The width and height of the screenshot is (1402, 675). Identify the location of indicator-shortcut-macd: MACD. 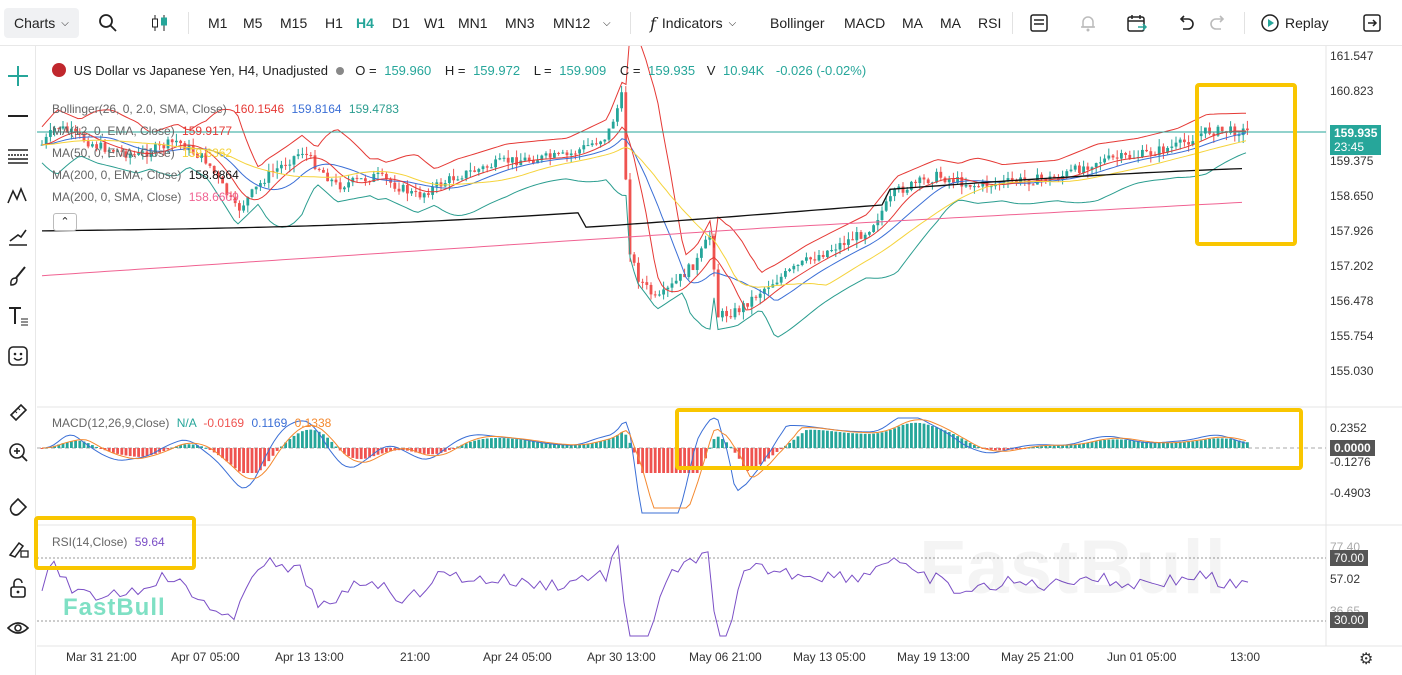
(865, 23).